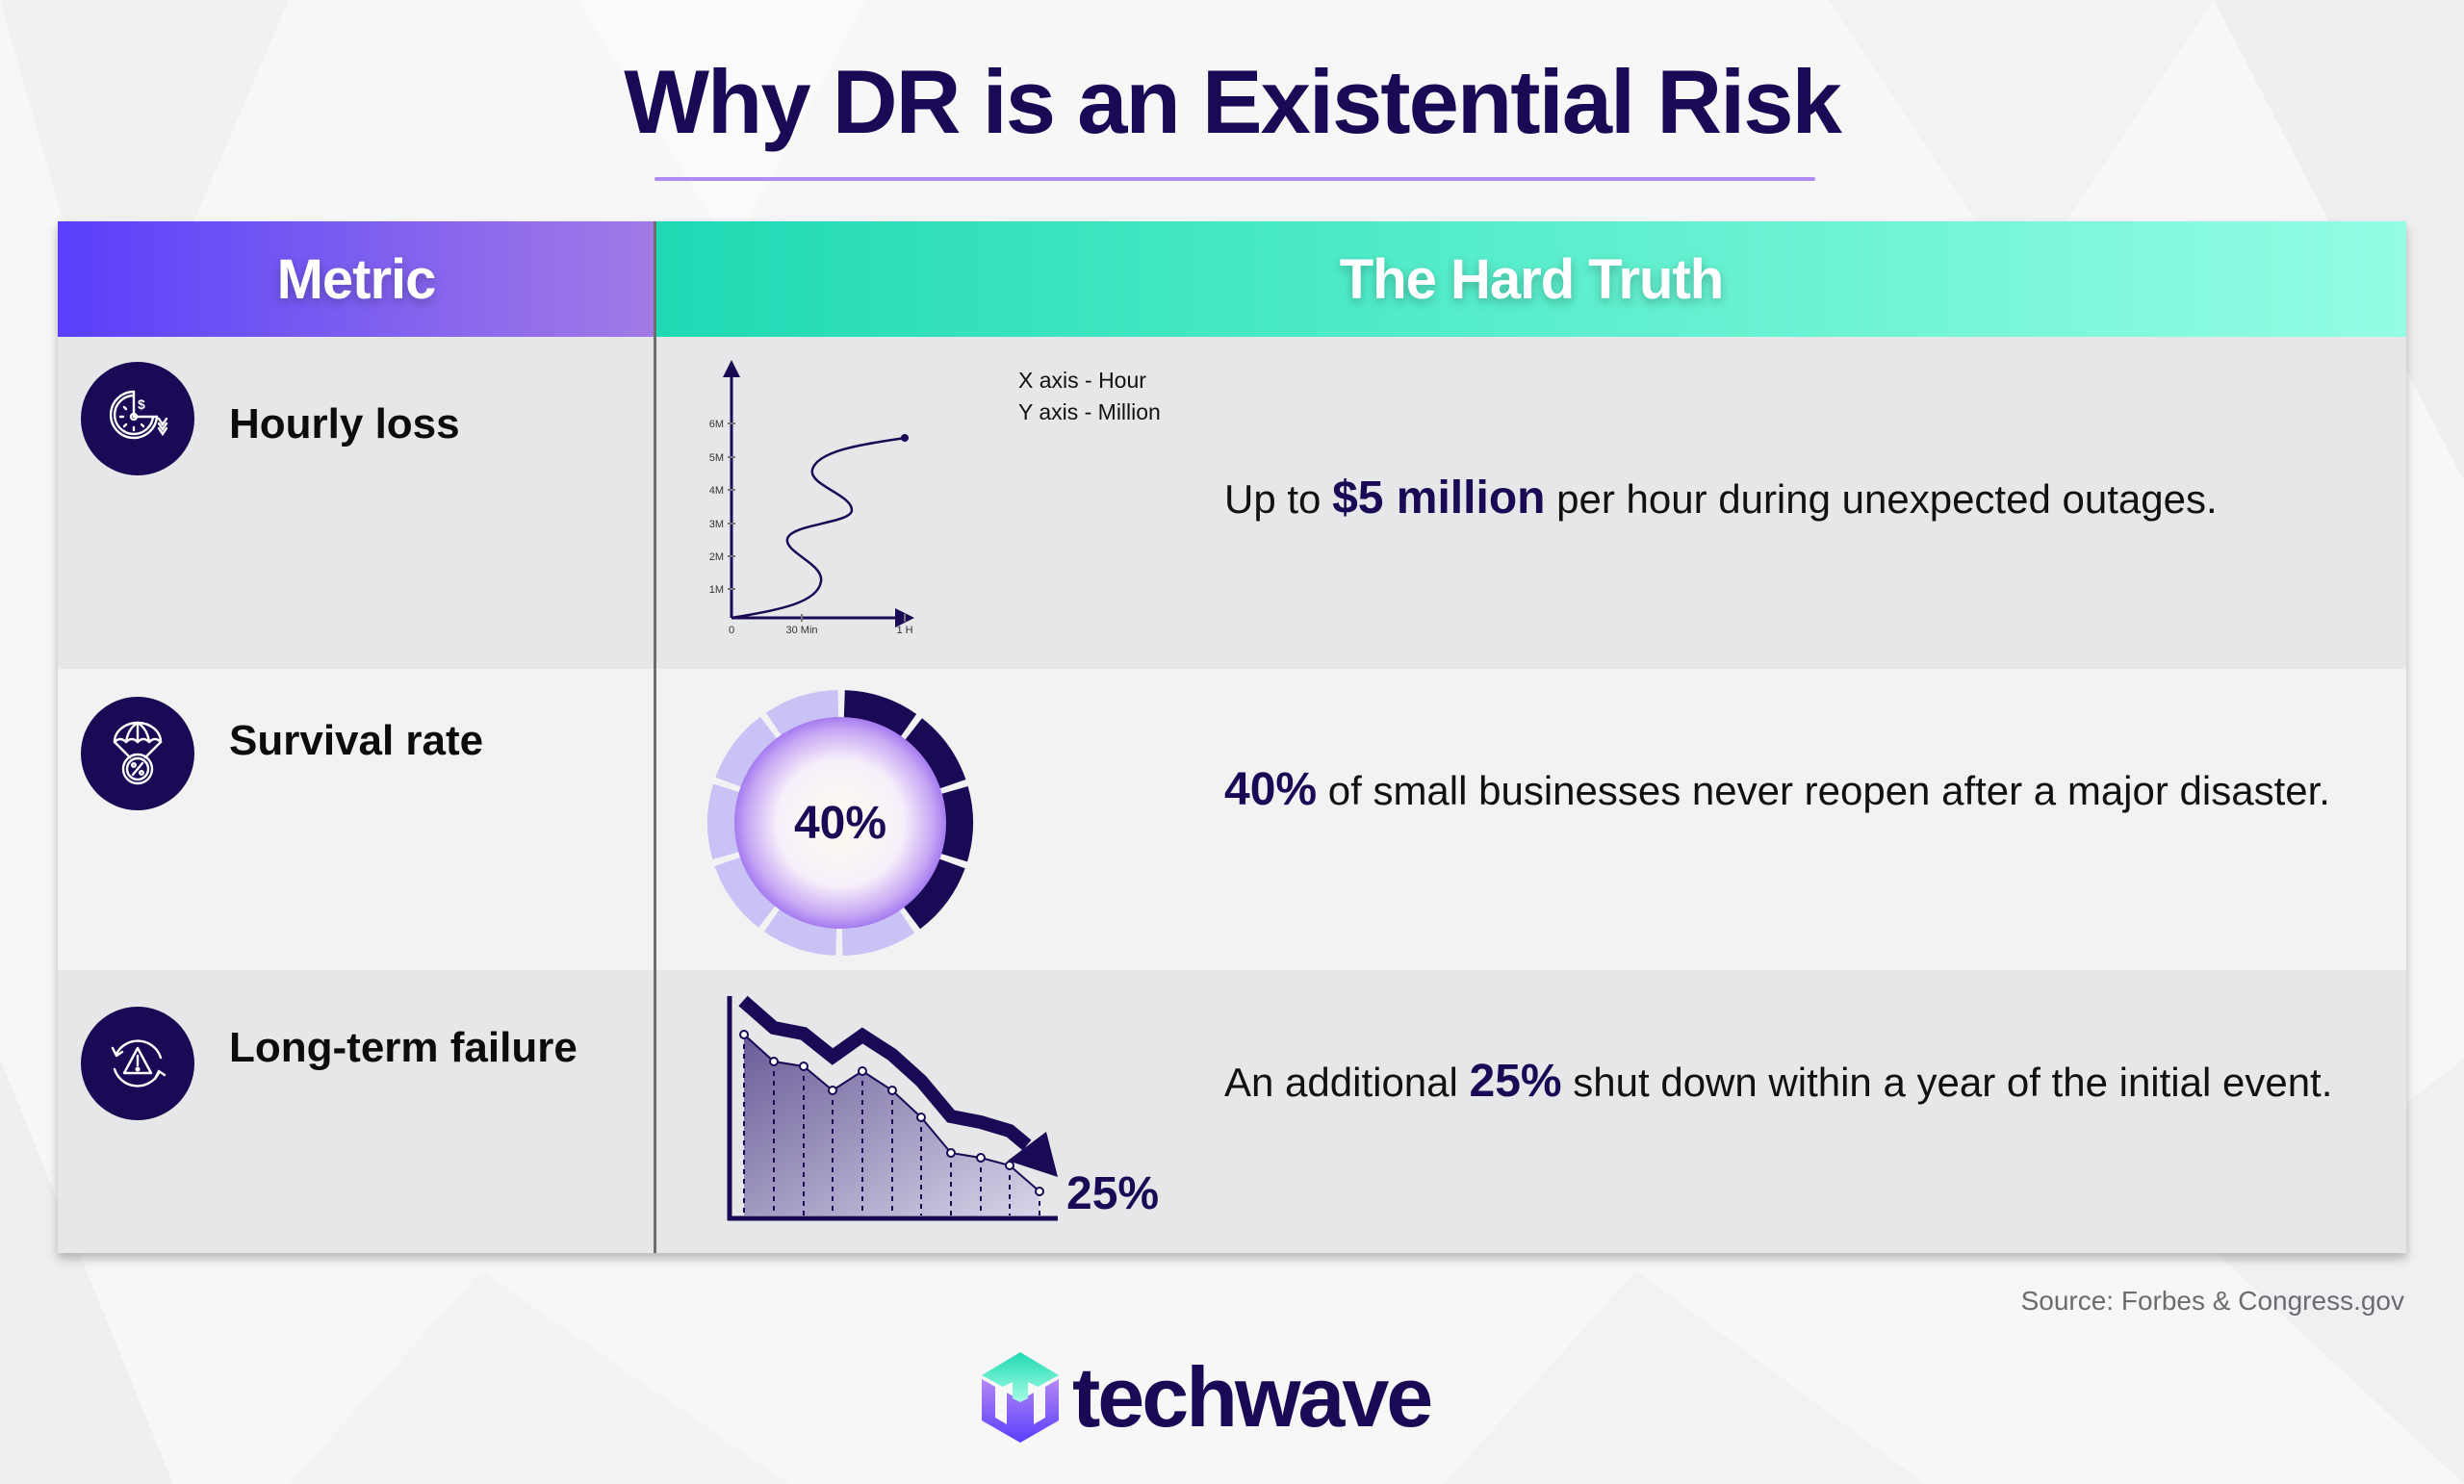 Image resolution: width=2464 pixels, height=1484 pixels. Describe the element at coordinates (356, 740) in the screenshot. I see `metric-label: Survival rate` at that location.